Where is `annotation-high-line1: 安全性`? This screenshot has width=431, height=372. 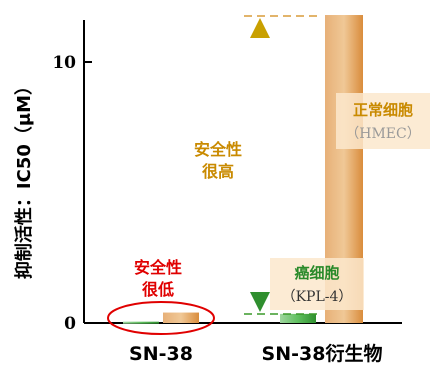
annotation-high-line1: 安全性 is located at coordinates (218, 149).